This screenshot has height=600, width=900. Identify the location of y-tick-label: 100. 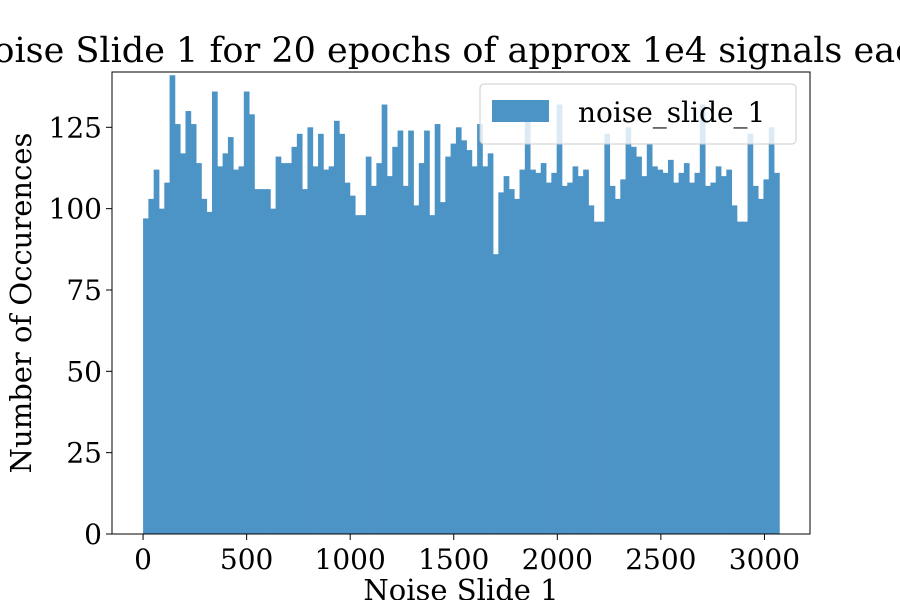
(75, 209).